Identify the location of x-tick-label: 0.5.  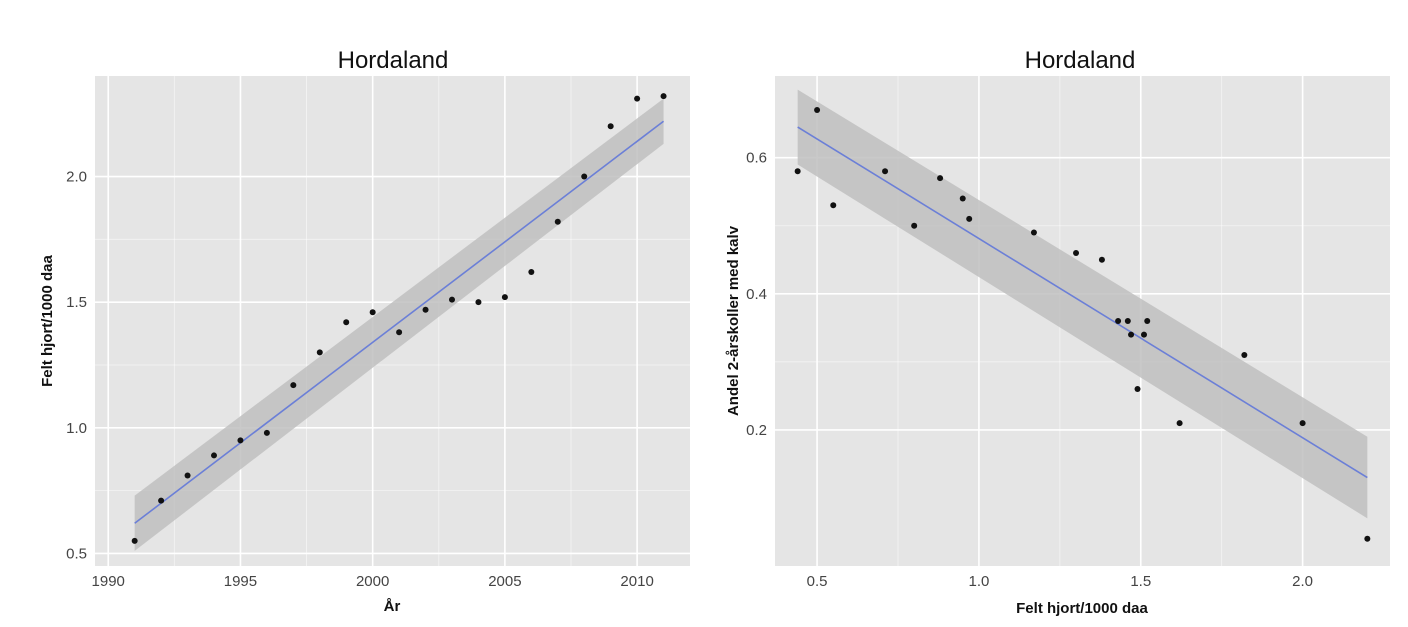
(817, 581).